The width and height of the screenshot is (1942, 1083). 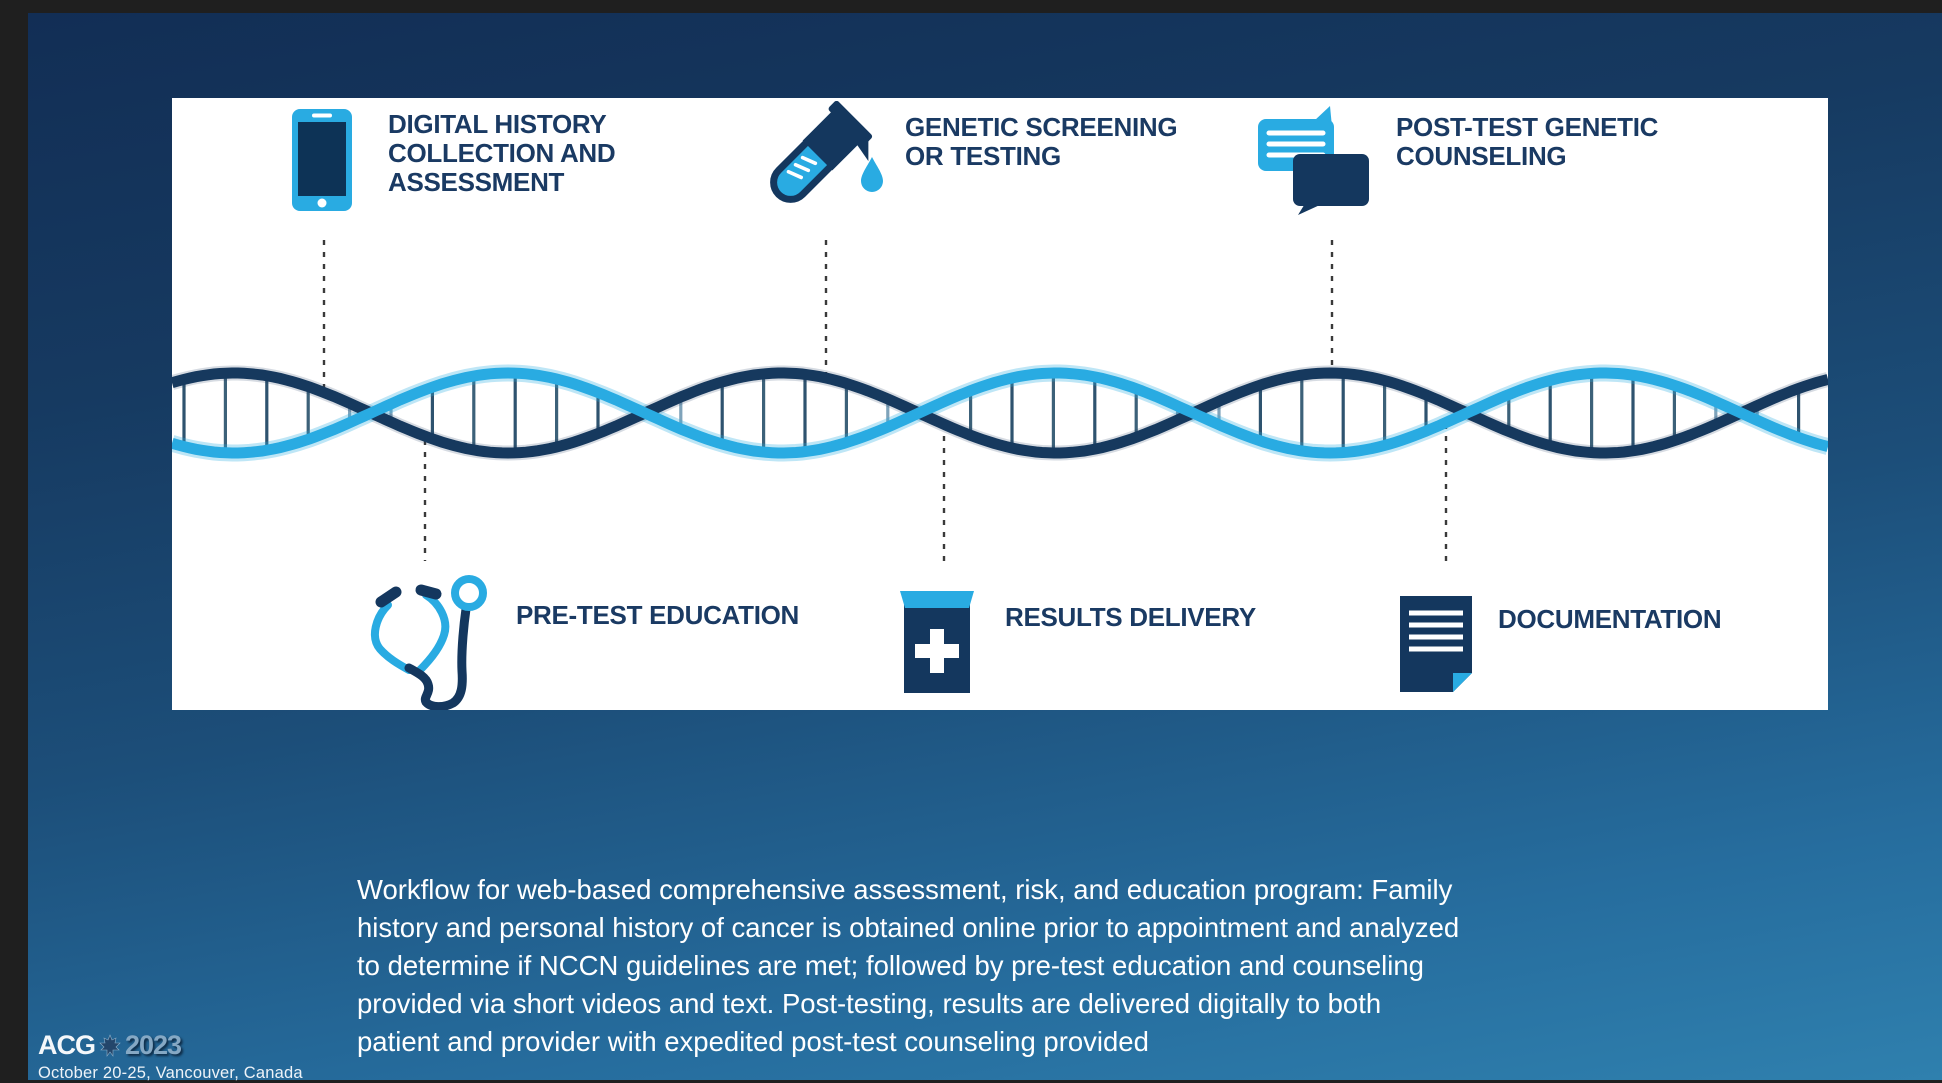 What do you see at coordinates (826, 152) in the screenshot?
I see `test-tube-icon` at bounding box center [826, 152].